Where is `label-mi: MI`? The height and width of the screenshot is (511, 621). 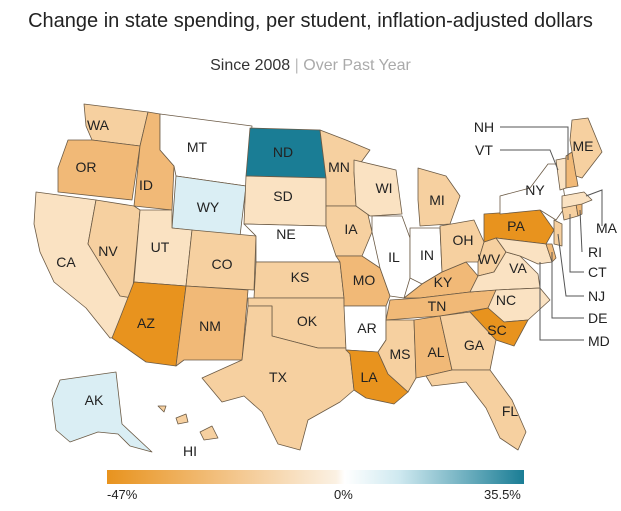 label-mi: MI is located at coordinates (437, 200).